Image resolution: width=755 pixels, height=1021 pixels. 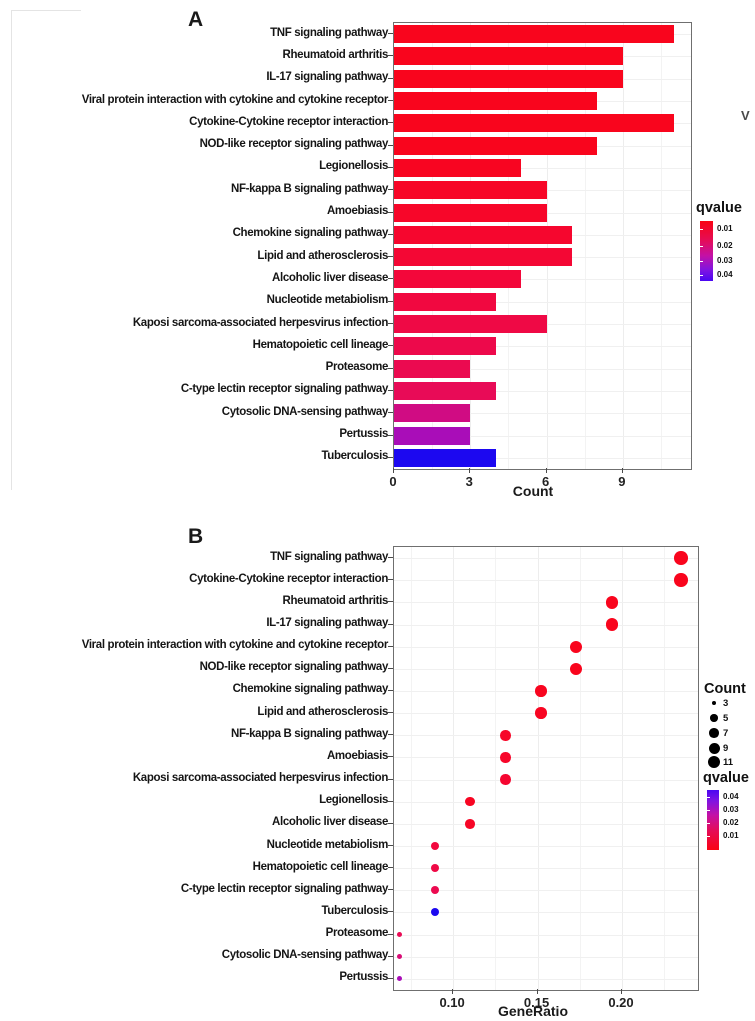 I want to click on category-label: Legionellosis, so click(x=353, y=166).